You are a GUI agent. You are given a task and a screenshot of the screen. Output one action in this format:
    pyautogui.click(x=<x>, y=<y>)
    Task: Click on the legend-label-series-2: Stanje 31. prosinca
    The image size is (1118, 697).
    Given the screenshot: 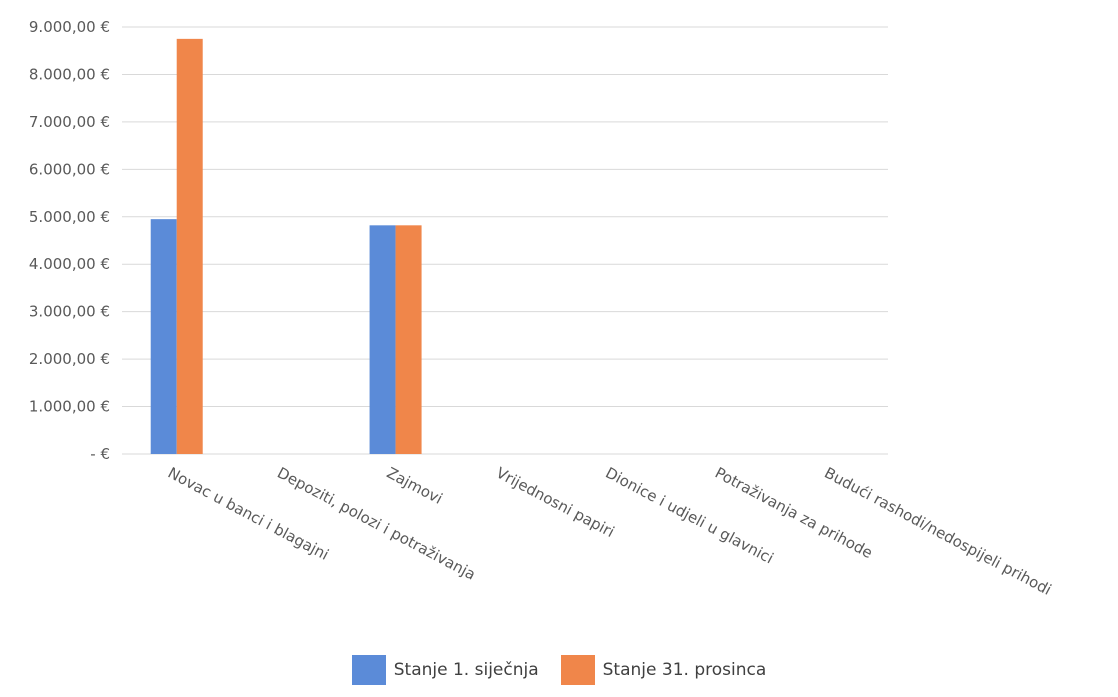 What is the action you would take?
    pyautogui.click(x=684, y=670)
    